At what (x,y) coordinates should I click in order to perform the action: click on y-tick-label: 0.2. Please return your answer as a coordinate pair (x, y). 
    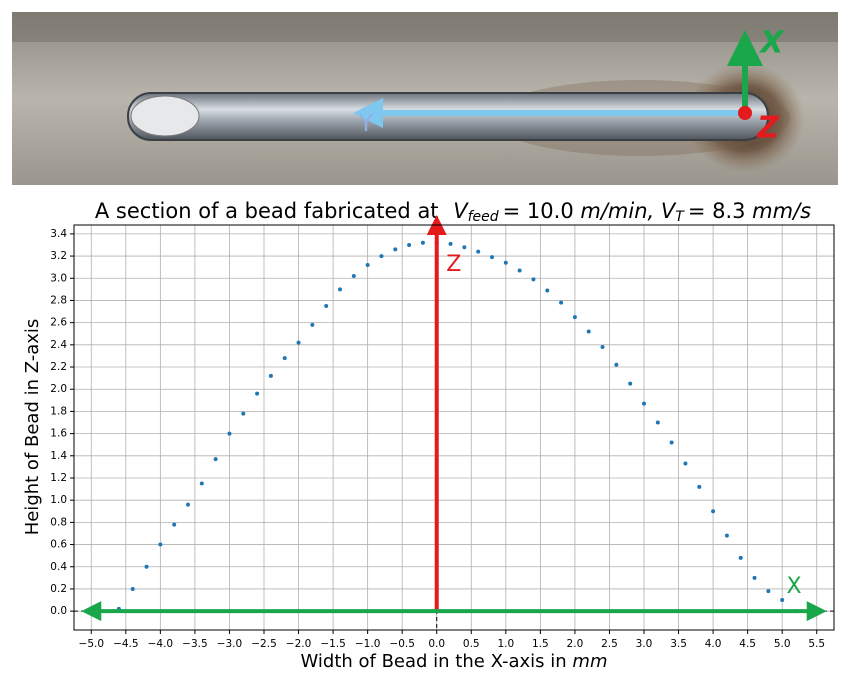
    Looking at the image, I should click on (58, 589).